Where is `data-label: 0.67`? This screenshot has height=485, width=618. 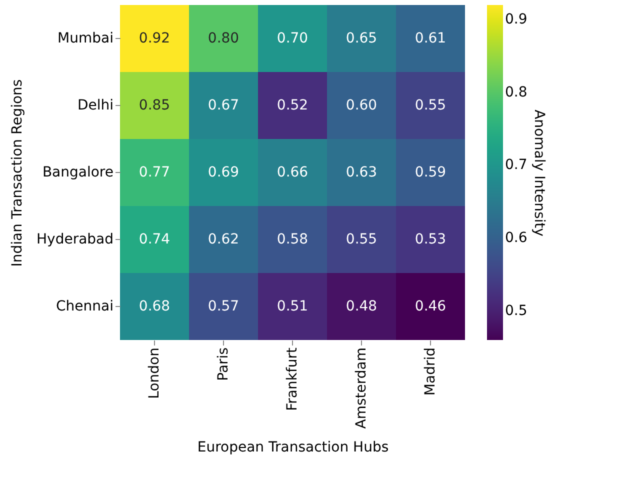 data-label: 0.67 is located at coordinates (224, 106).